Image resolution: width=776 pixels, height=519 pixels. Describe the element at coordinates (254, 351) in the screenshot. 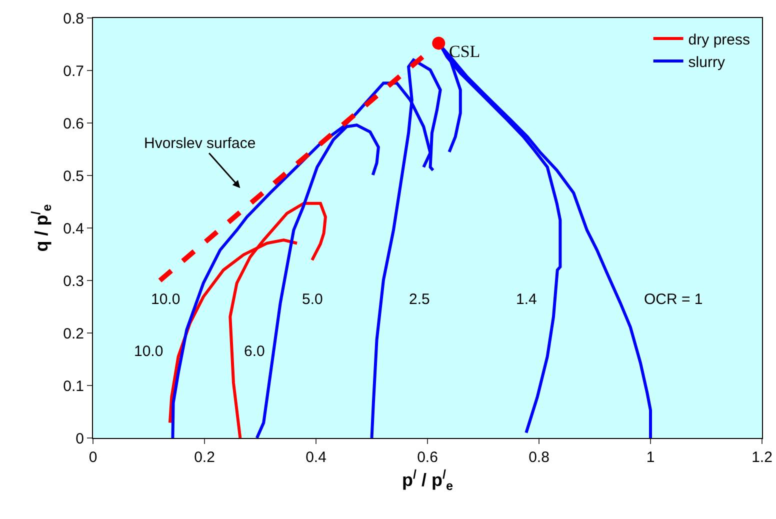

I see `annotation: 6.0` at that location.